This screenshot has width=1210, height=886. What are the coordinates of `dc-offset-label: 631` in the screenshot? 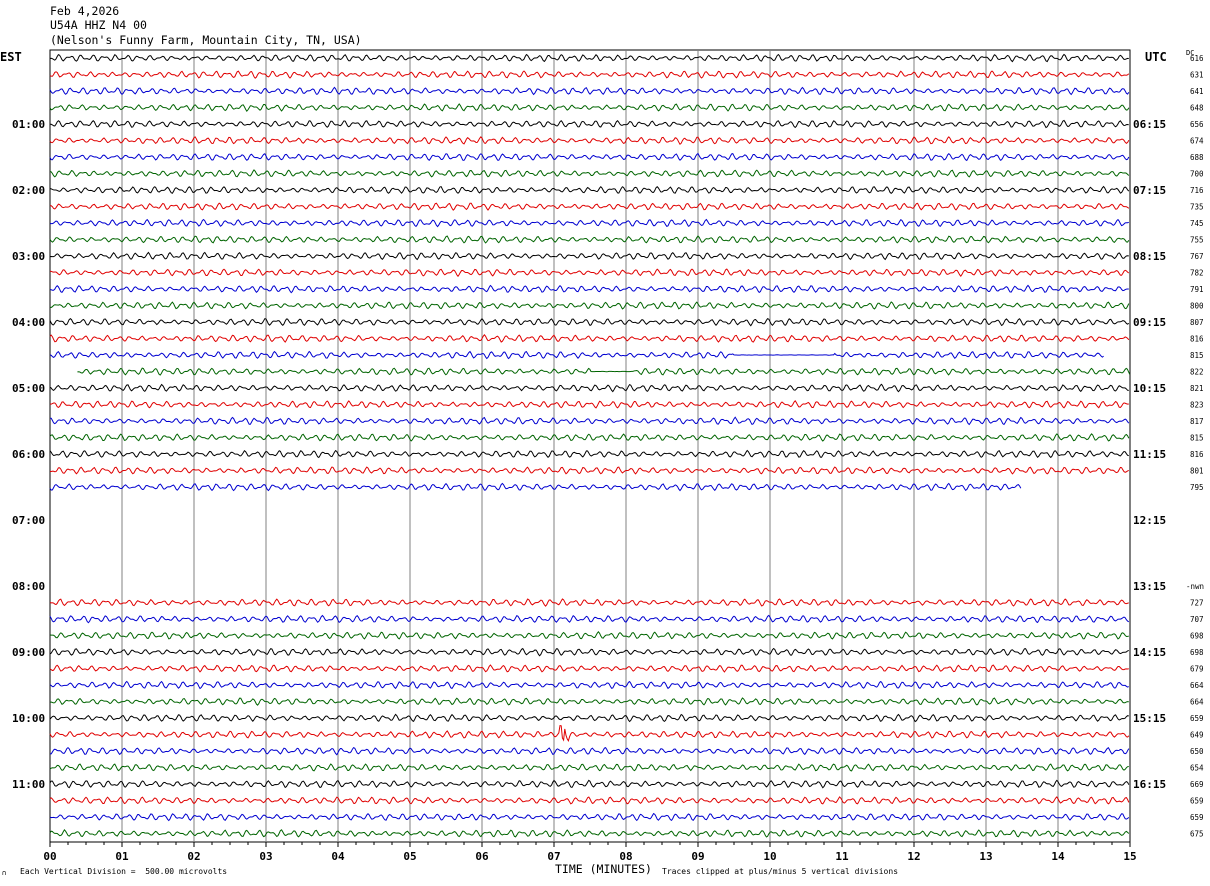 It's located at (1197, 75).